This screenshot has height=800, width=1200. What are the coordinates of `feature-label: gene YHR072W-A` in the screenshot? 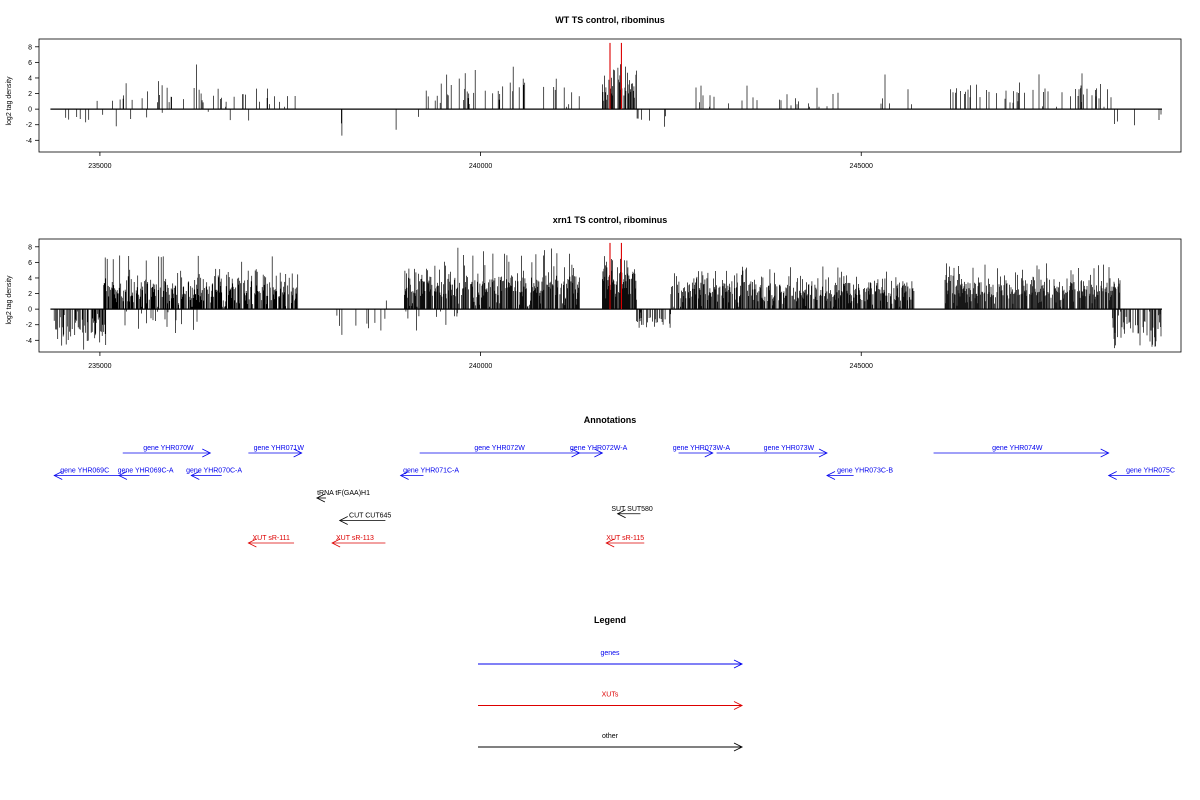 It's located at (599, 448).